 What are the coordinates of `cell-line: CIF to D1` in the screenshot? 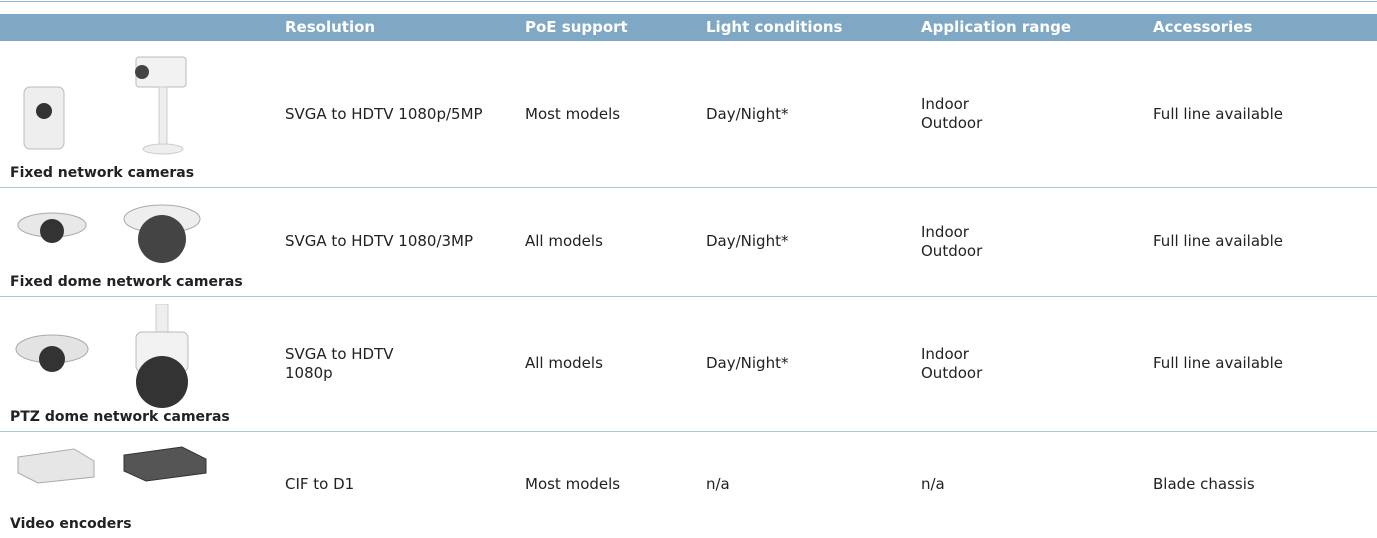 It's located at (320, 484).